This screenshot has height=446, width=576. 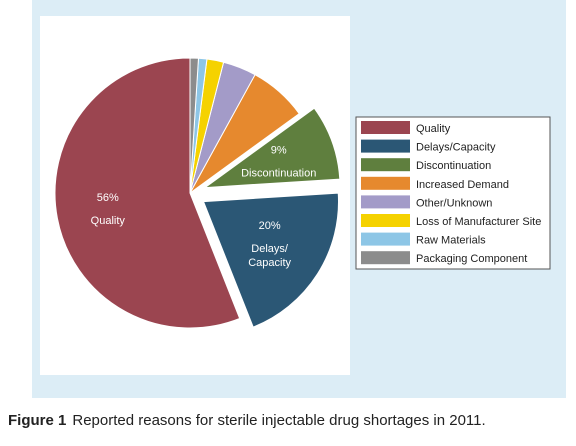 What do you see at coordinates (385, 146) in the screenshot?
I see `legend-swatch-delays-capacity` at bounding box center [385, 146].